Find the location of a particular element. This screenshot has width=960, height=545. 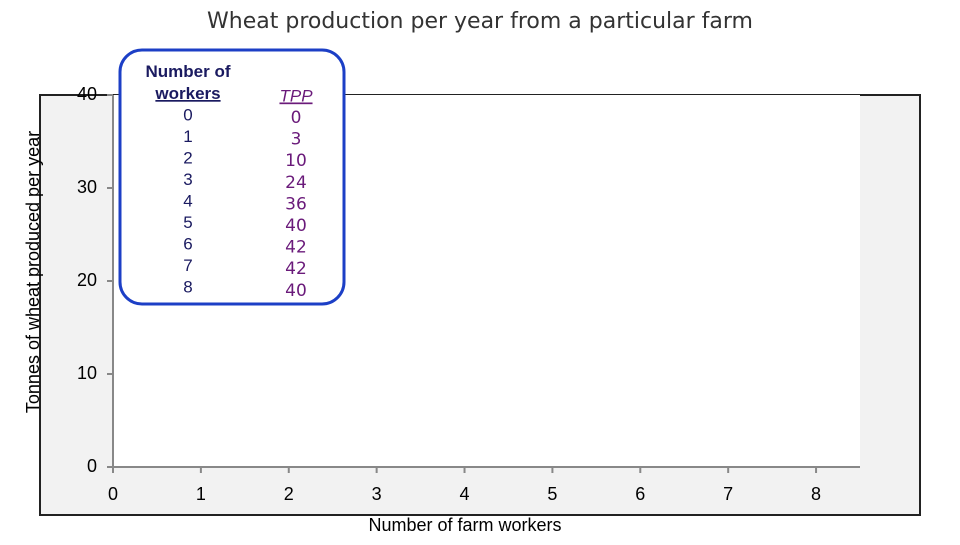

x-tick-label: 8 is located at coordinates (816, 494).